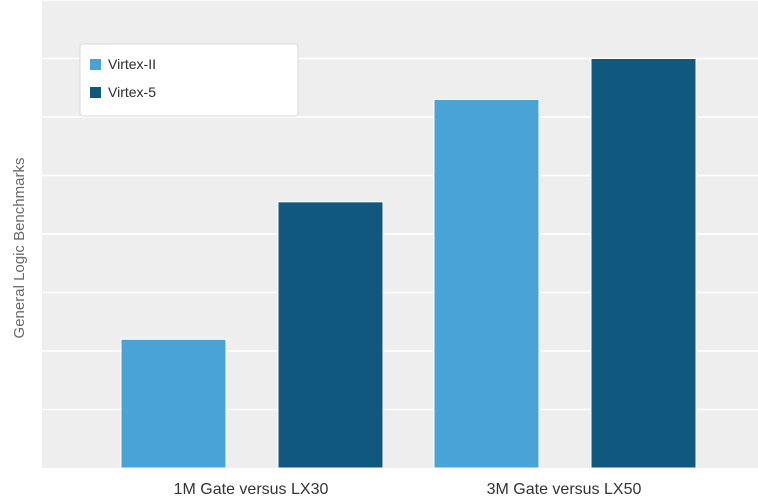 Image resolution: width=758 pixels, height=502 pixels. What do you see at coordinates (251, 489) in the screenshot?
I see `x-tick-label: 1M Gate versus LX30` at bounding box center [251, 489].